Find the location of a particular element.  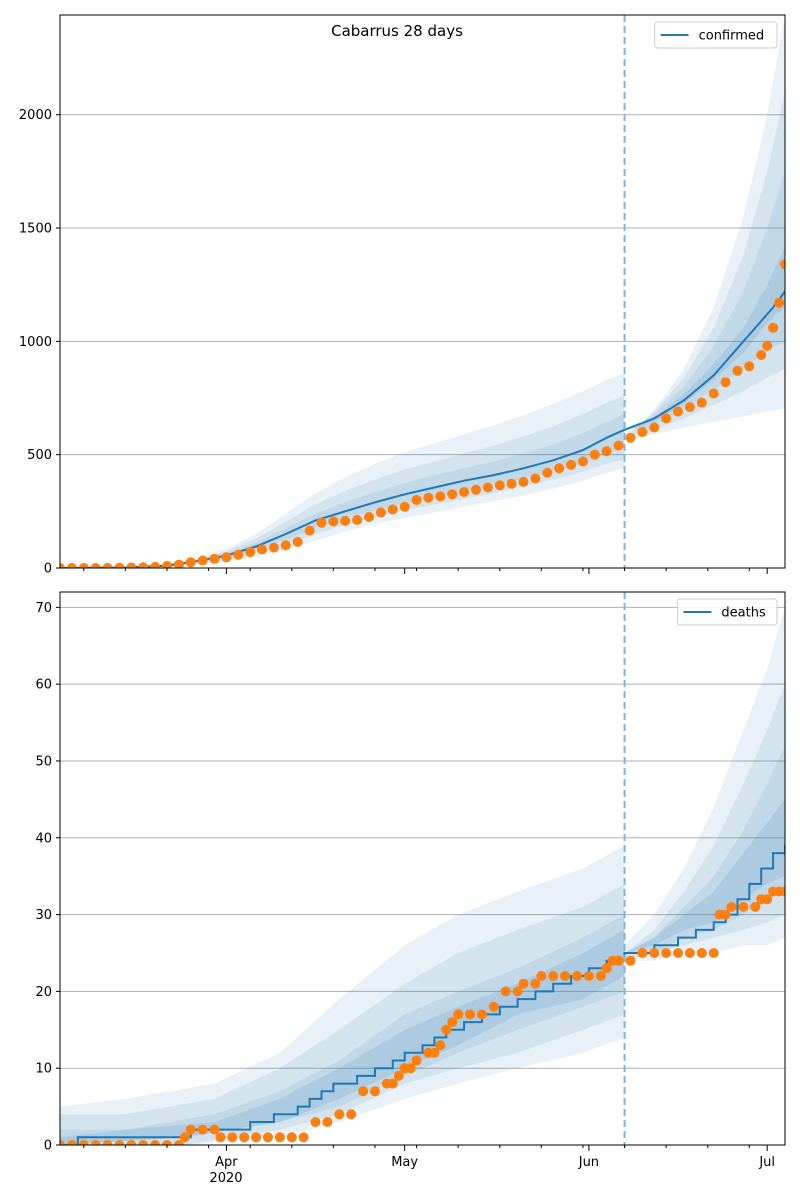

y-tick-label: 500 is located at coordinates (39, 455).